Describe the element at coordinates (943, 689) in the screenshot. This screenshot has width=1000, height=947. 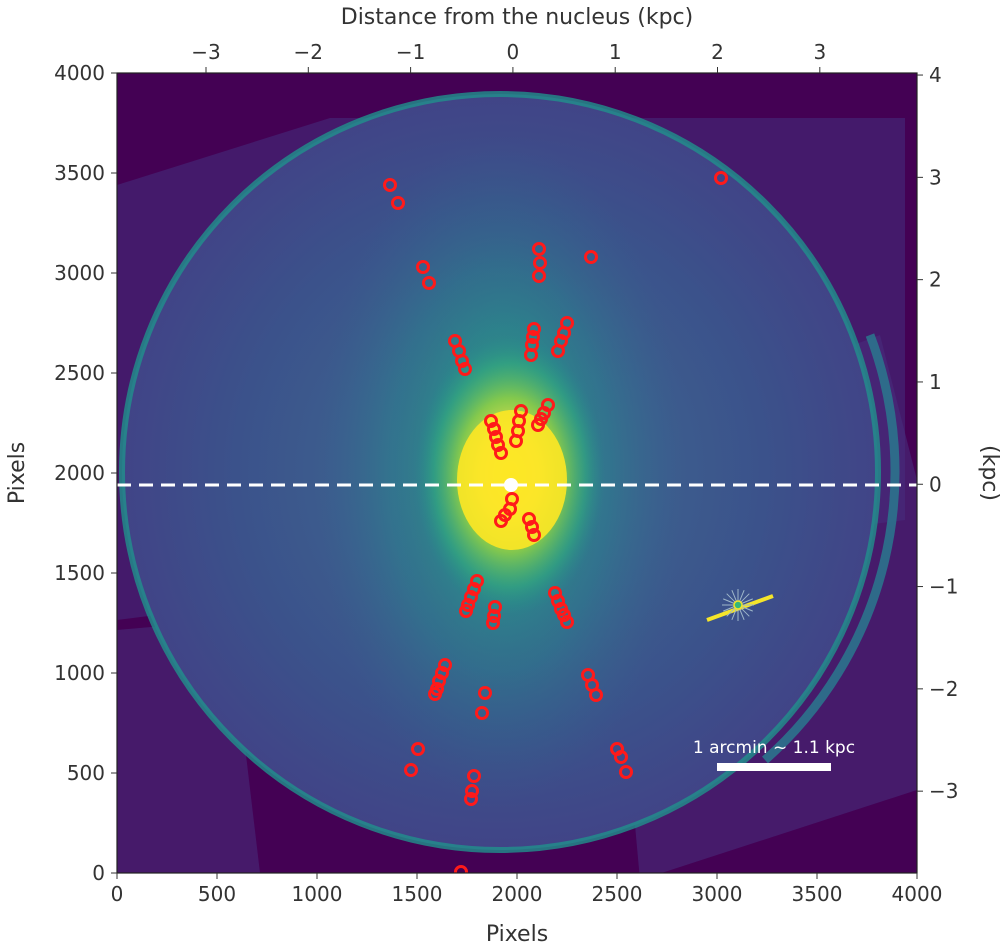
I see `y2-tick-label: −2` at that location.